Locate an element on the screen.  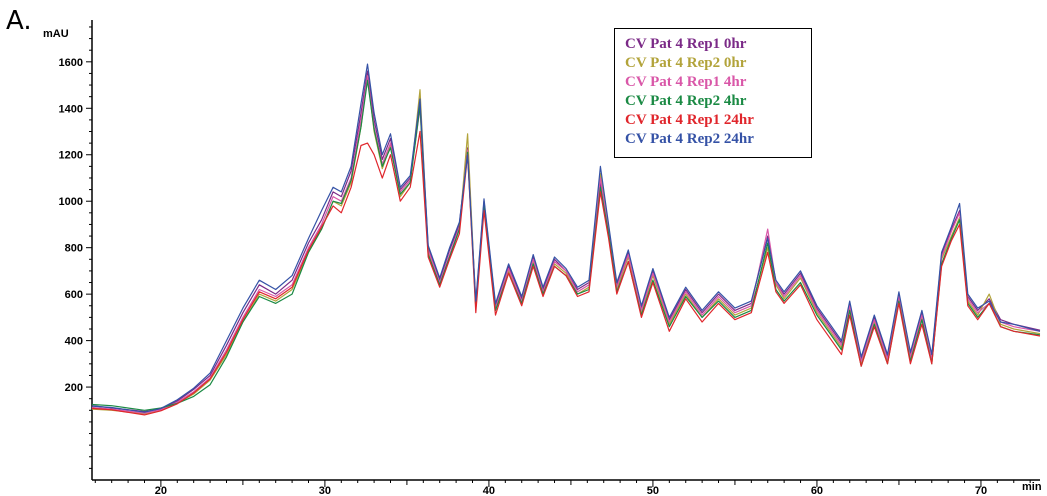
y-tick-label: 1600 is located at coordinates (71, 63).